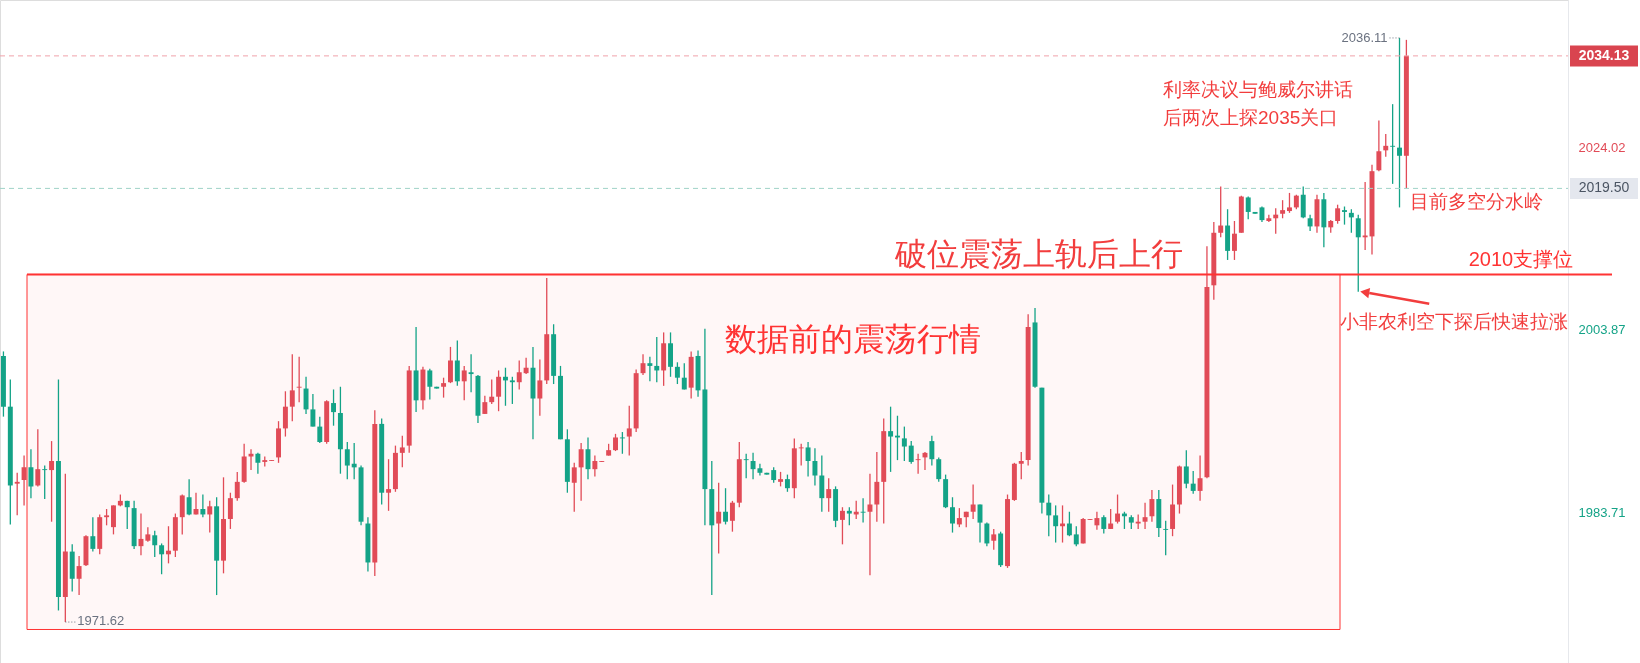 This screenshot has width=1640, height=663. I want to click on annotation: 目前多空分水岭, so click(1476, 201).